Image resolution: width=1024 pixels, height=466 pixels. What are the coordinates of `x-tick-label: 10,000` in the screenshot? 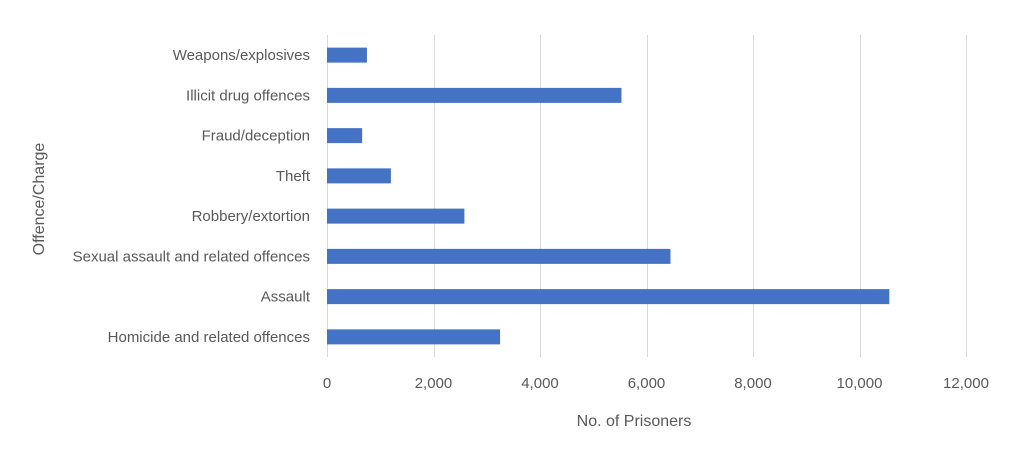 It's located at (860, 383).